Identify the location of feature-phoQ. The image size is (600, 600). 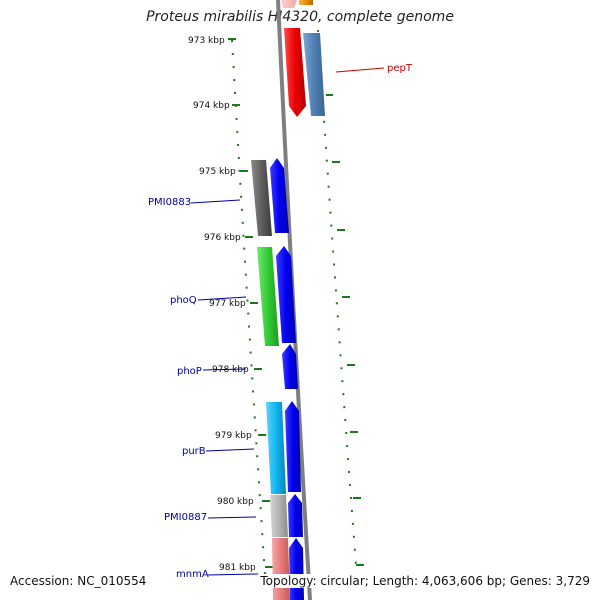
(268, 296).